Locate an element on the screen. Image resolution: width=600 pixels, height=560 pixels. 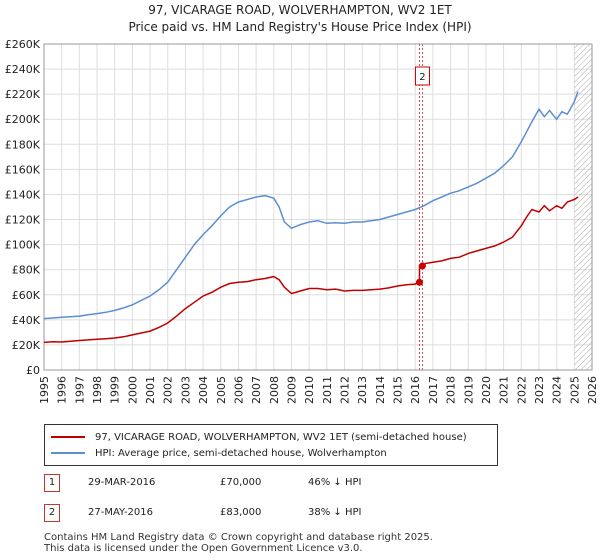
x-tick-label: 2025 is located at coordinates (574, 390).